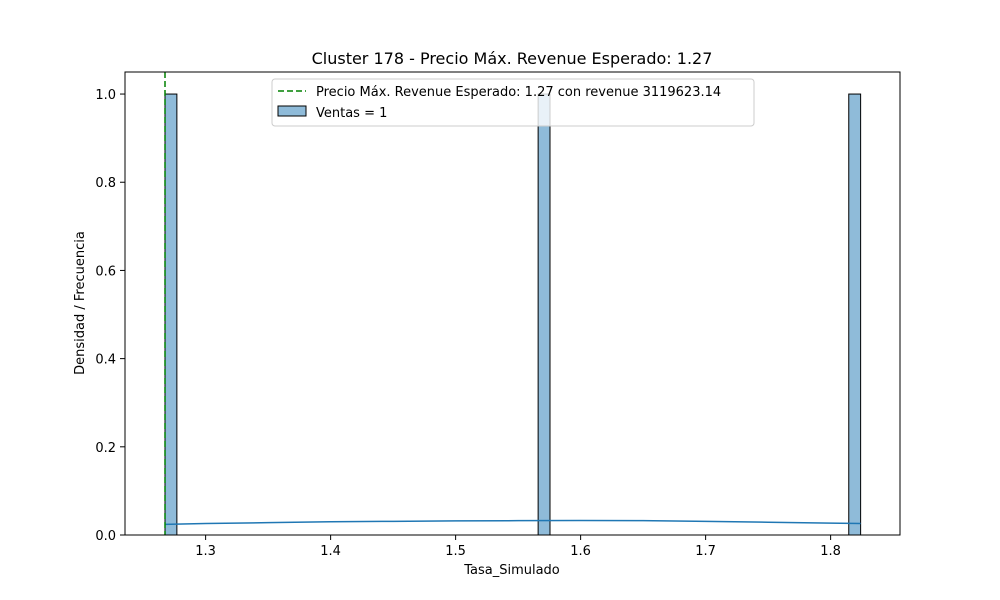  Describe the element at coordinates (705, 551) in the screenshot. I see `x-tick-label: 1.7` at that location.